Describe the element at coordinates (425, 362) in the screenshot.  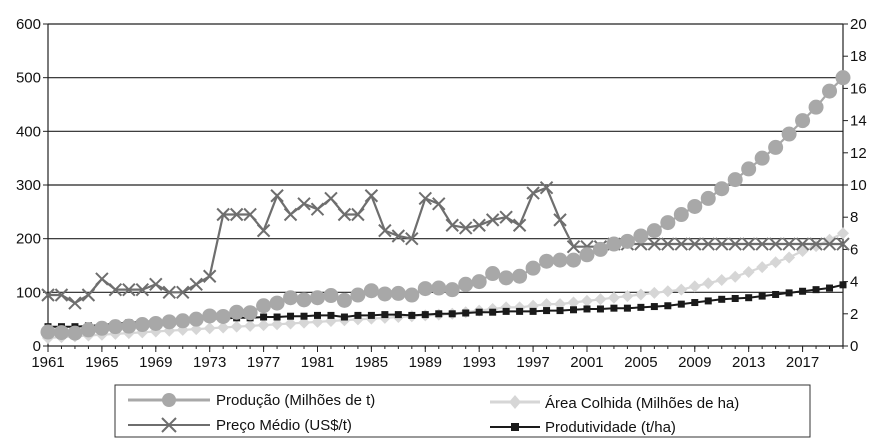
I see `x-tick-label: 1989` at that location.